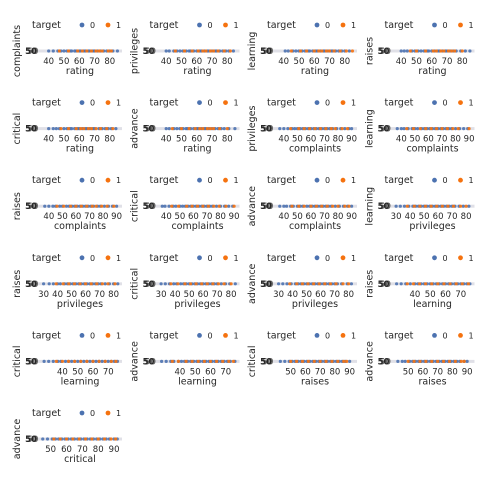  What do you see at coordinates (466, 217) in the screenshot?
I see `x-tick-label: 80` at bounding box center [466, 217].